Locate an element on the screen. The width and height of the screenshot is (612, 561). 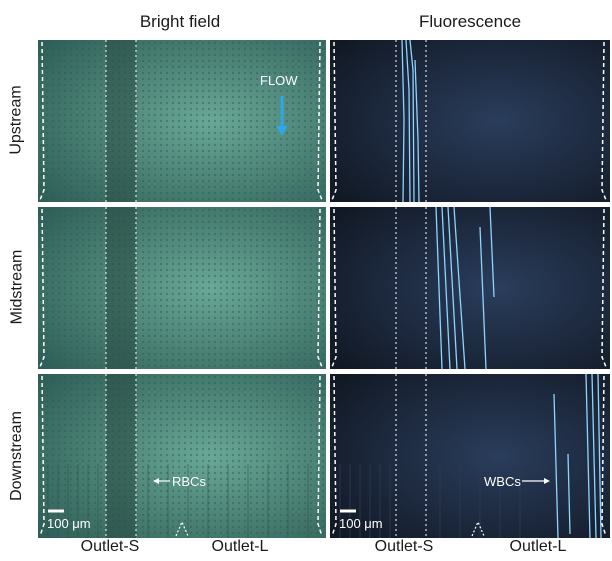
brightfield-column-title: Bright field is located at coordinates (180, 21).